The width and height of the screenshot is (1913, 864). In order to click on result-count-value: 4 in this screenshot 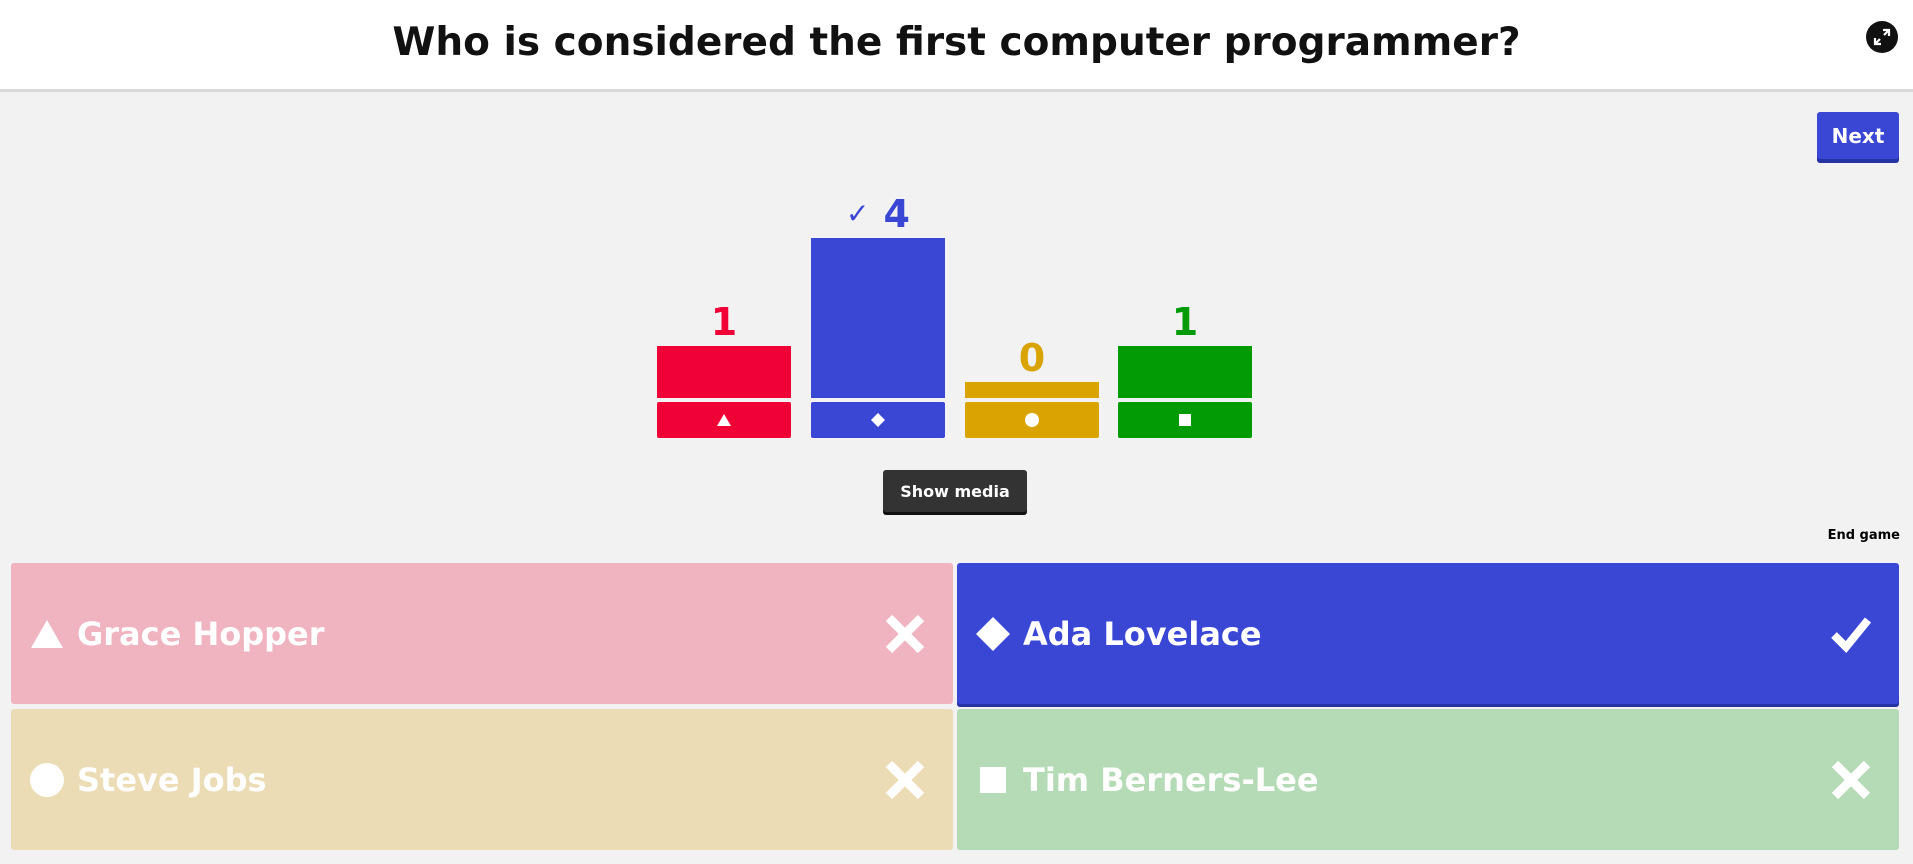, I will do `click(896, 214)`.